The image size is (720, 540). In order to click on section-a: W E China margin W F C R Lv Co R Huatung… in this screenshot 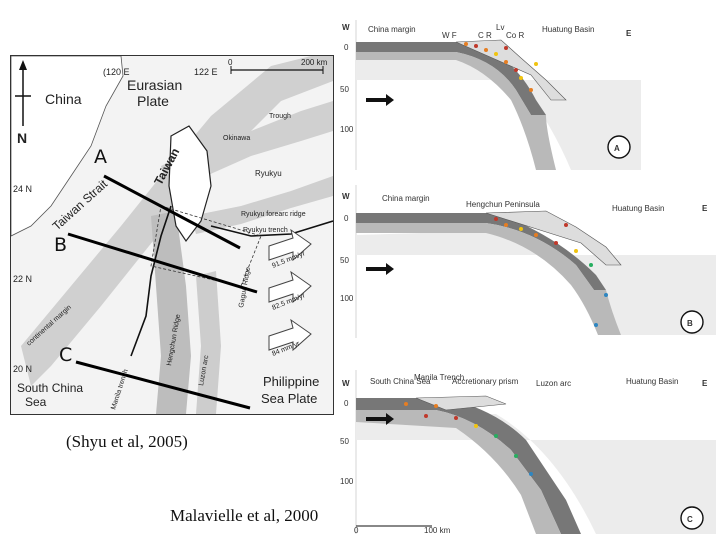, I will do `click(488, 95)`.